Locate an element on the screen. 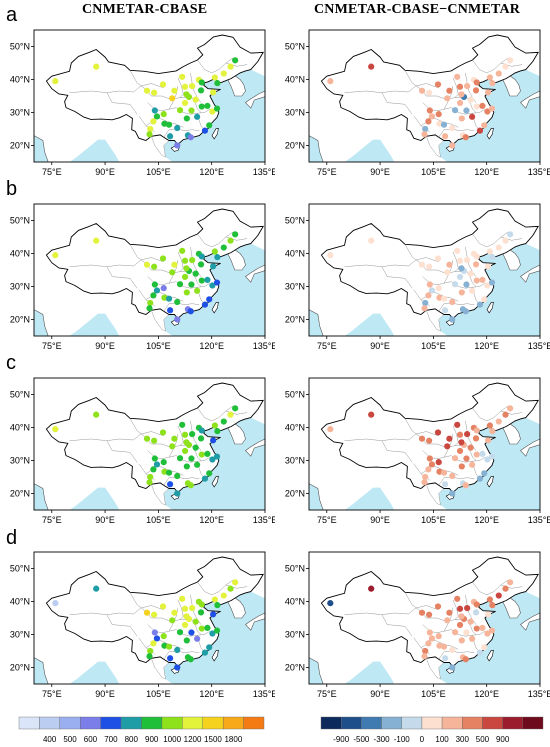  colorbar-label: 100 is located at coordinates (442, 739).